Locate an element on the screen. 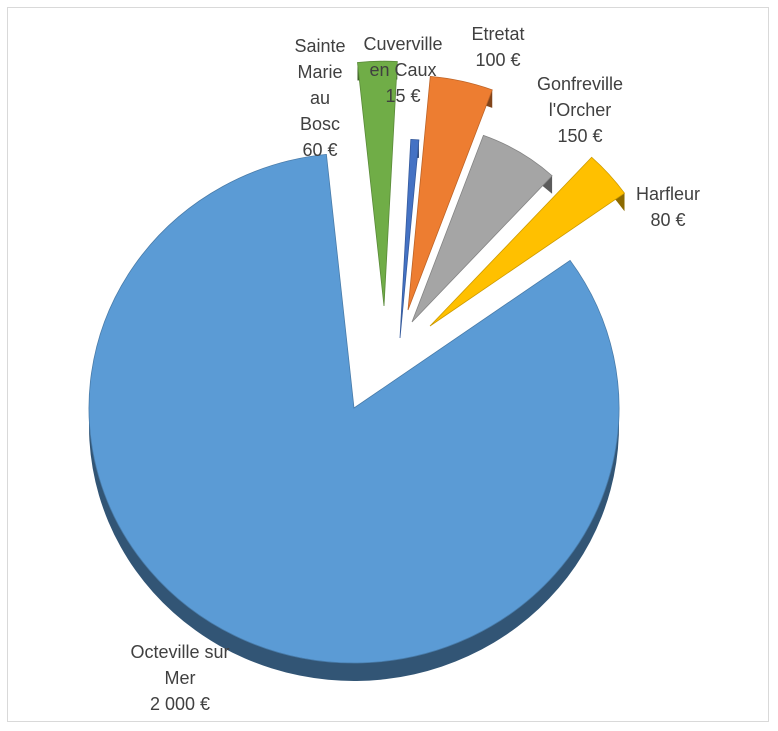  slice-label-line: Harfleur is located at coordinates (668, 194).